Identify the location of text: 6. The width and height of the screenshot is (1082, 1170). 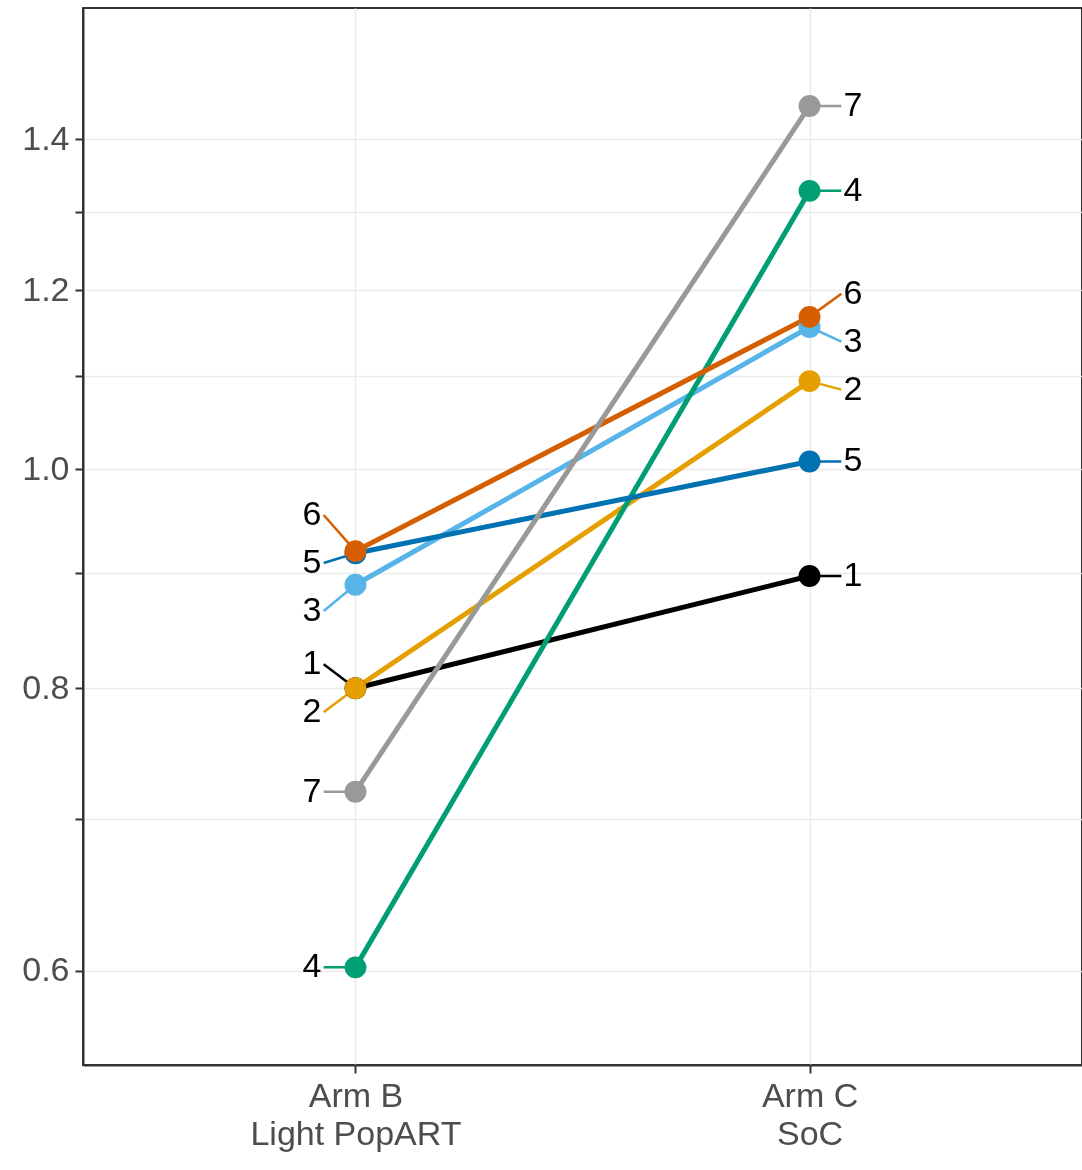
(312, 513).